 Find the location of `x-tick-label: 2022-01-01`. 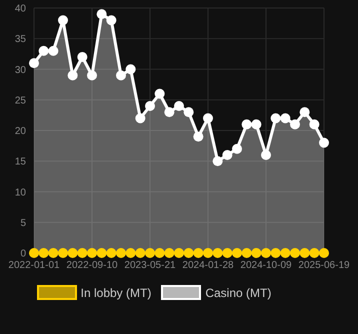

x-tick-label: 2022-01-01 is located at coordinates (34, 266).